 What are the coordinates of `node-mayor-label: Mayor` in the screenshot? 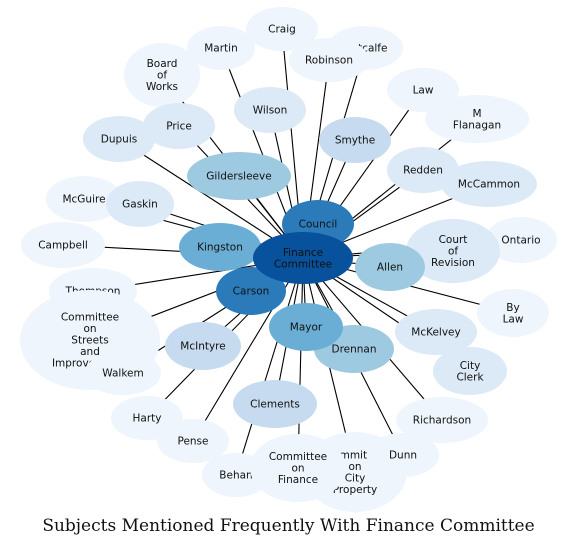 It's located at (306, 328).